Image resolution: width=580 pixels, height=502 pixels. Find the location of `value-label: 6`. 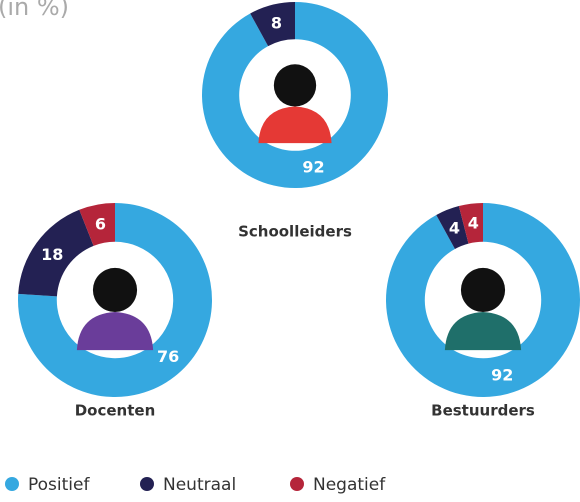

value-label: 6 is located at coordinates (100, 223).